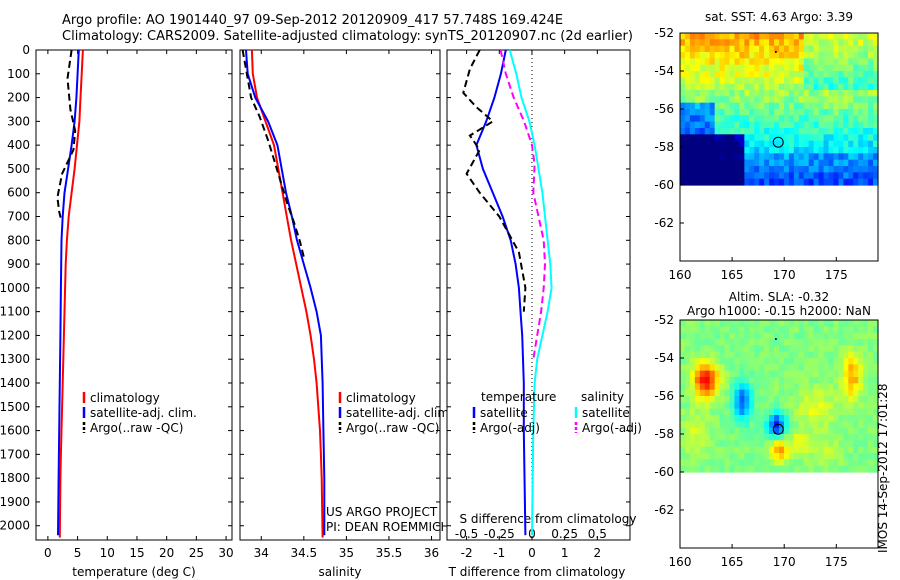 Image resolution: width=900 pixels, height=580 pixels. What do you see at coordinates (680, 275) in the screenshot?
I see `sst-map-xtick-label: 160` at bounding box center [680, 275].